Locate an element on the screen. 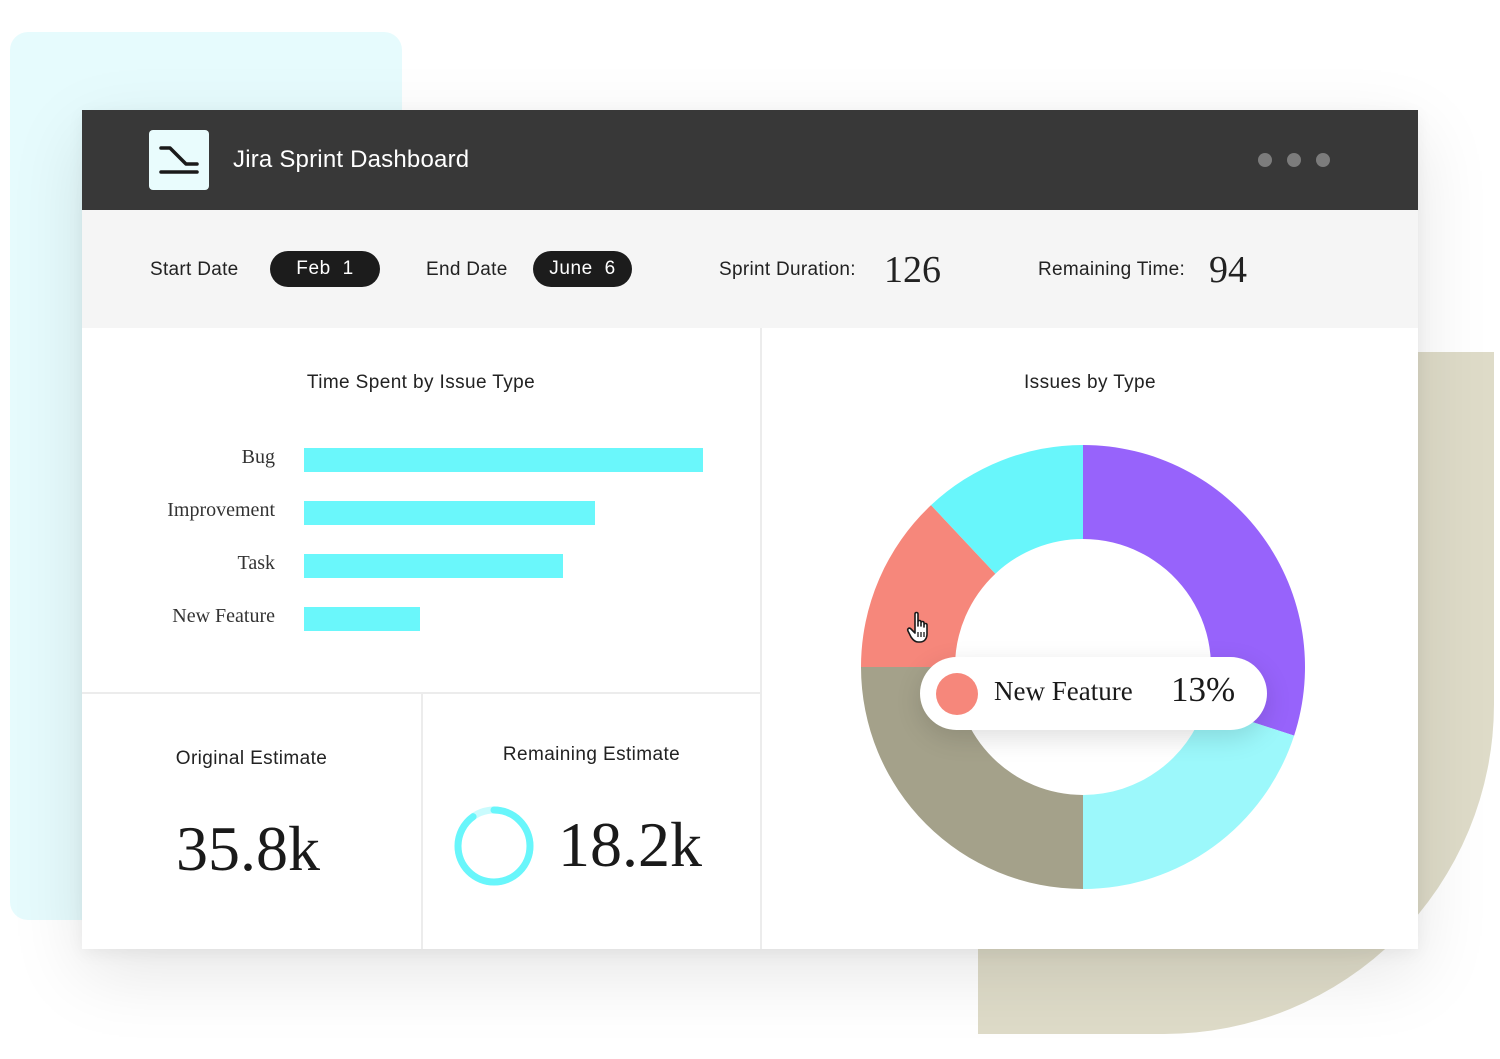 The width and height of the screenshot is (1500, 1059). remaining-estimate-ring is located at coordinates (494, 846).